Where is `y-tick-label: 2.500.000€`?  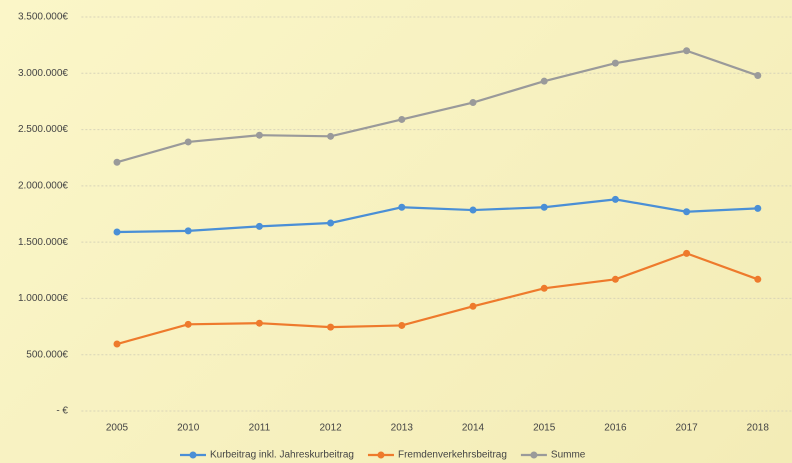
y-tick-label: 2.500.000€ is located at coordinates (43, 129).